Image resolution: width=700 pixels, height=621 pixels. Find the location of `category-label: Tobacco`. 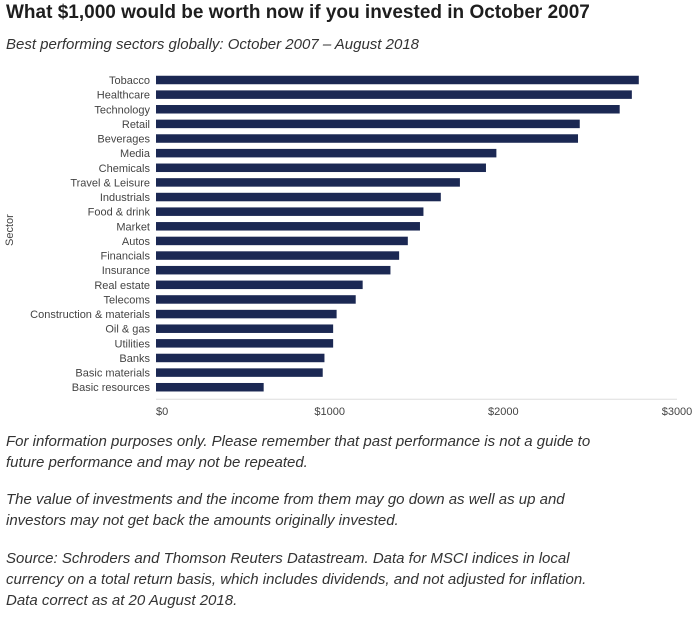

category-label: Tobacco is located at coordinates (129, 81).